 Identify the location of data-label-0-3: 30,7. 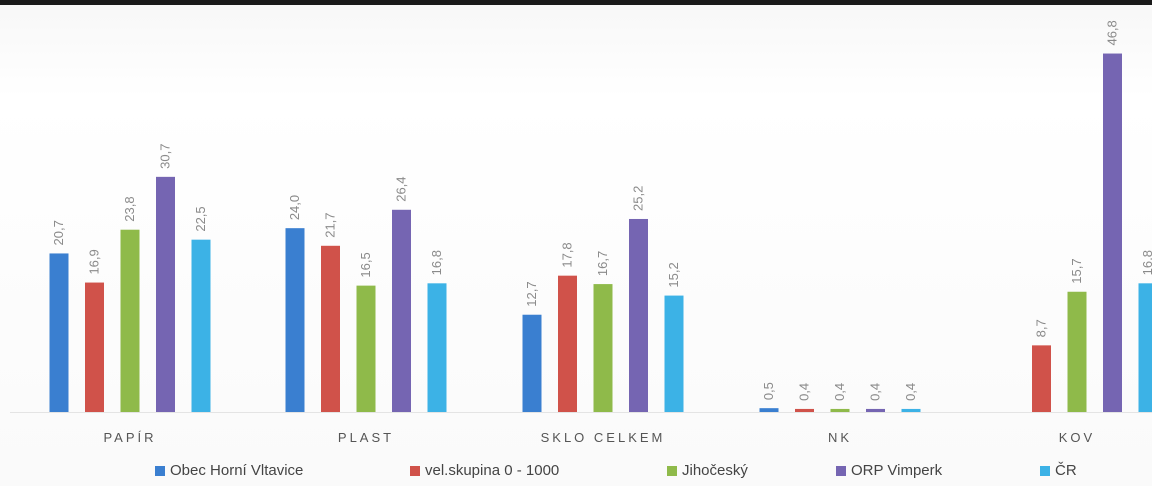
(165, 156).